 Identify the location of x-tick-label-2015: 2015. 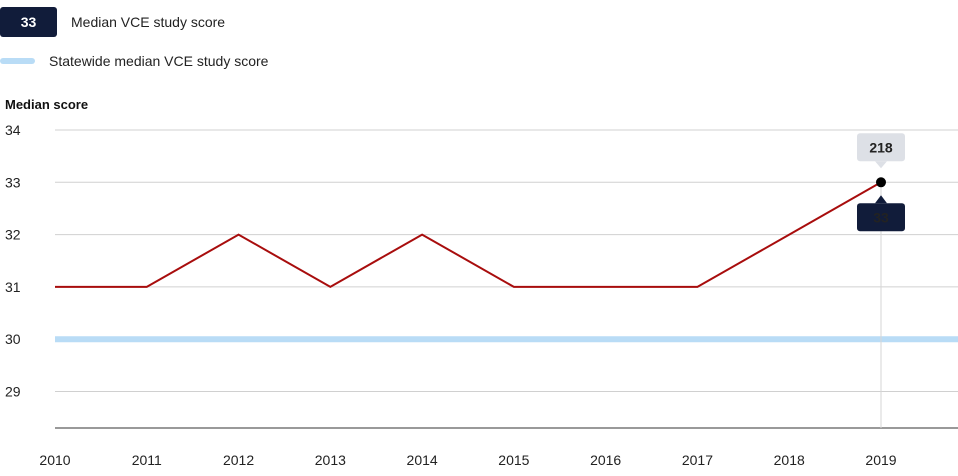
(513, 460).